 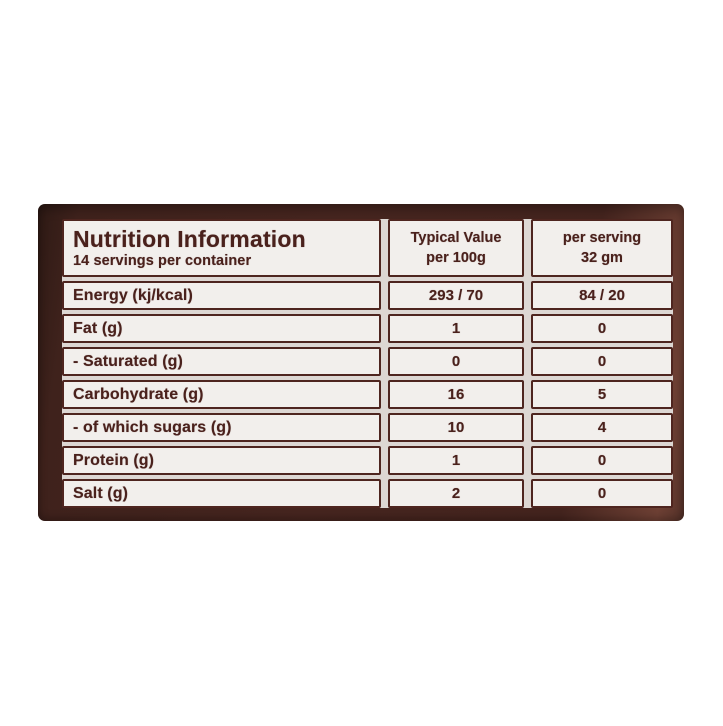 I want to click on row-carbohydrate-label: Carbohydrate (g), so click(x=221, y=394).